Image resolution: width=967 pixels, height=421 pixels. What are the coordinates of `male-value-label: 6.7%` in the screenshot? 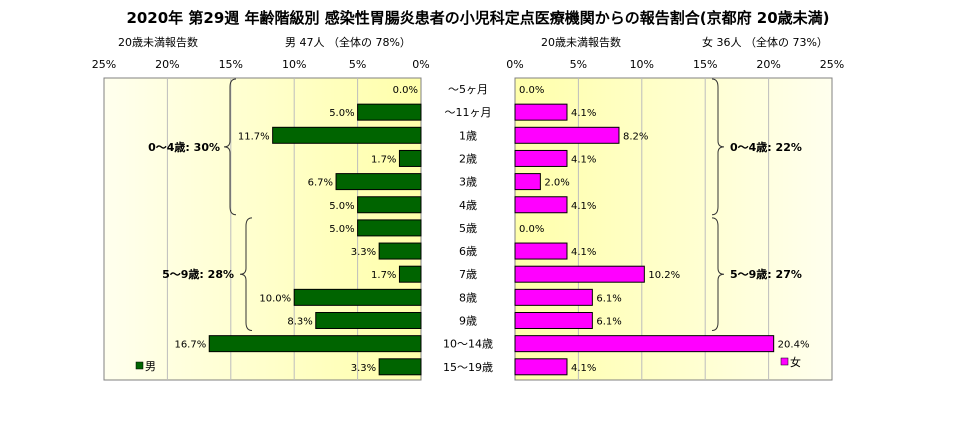 It's located at (320, 183).